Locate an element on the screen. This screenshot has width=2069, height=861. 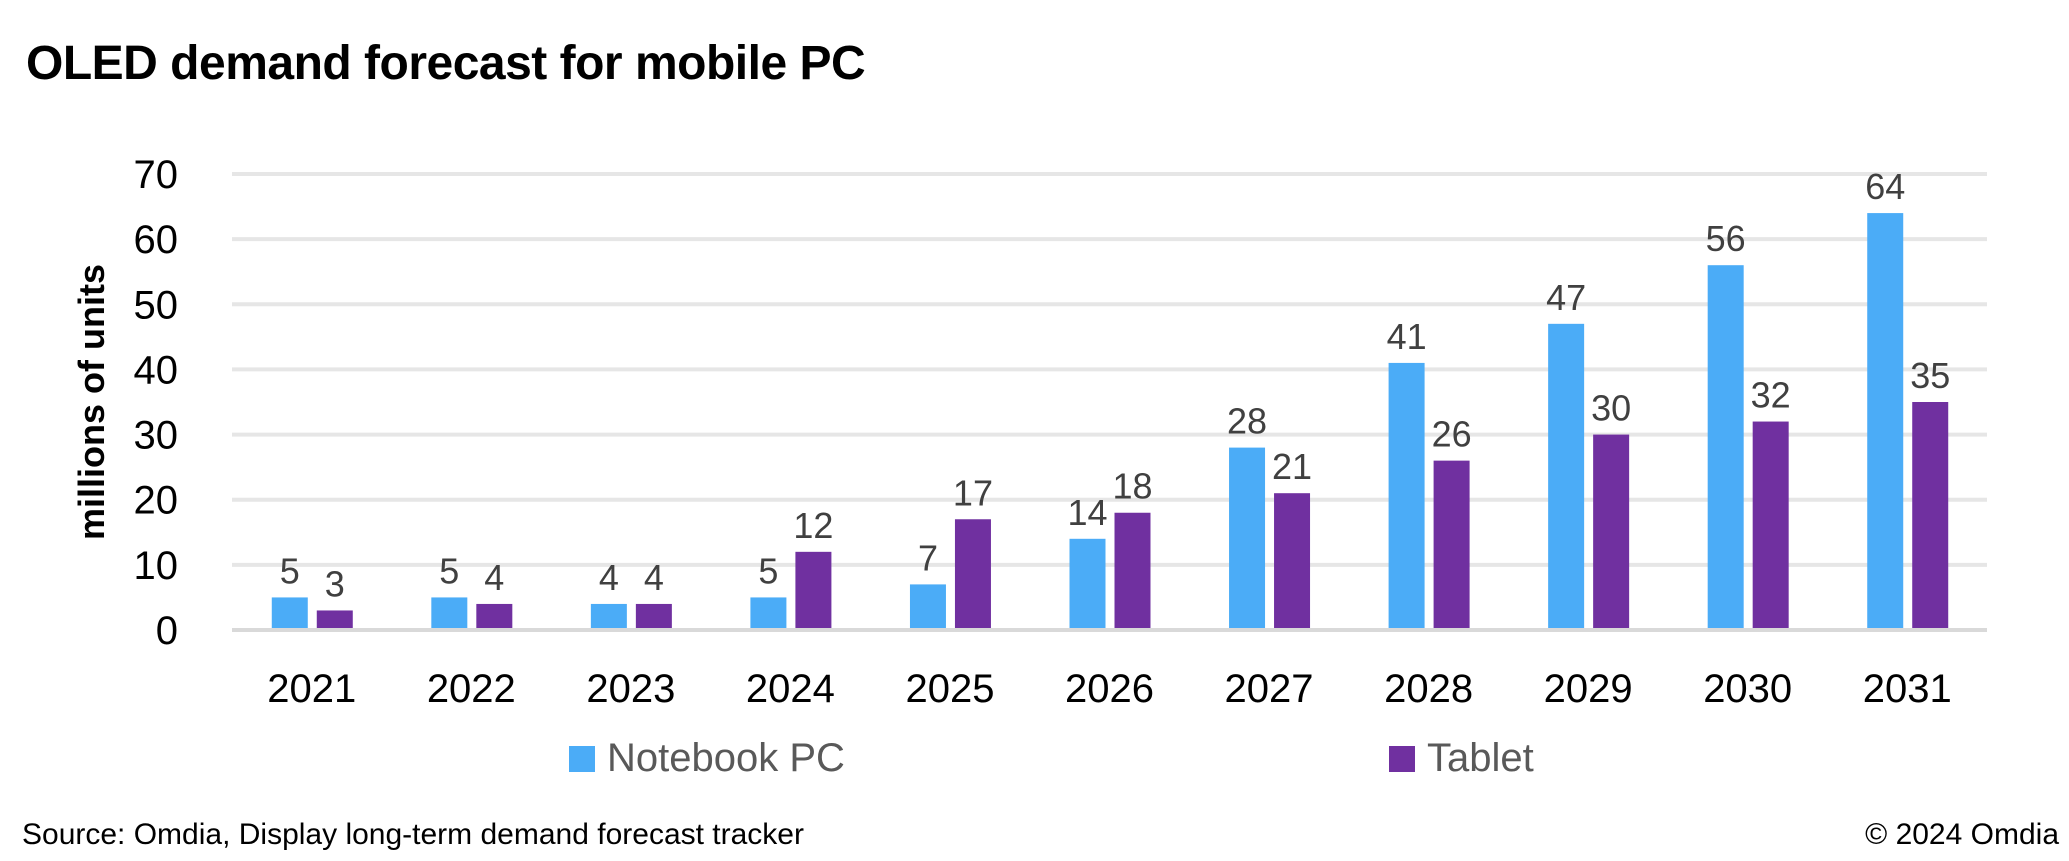
legend-item-tablet: Tablet is located at coordinates (1461, 758).